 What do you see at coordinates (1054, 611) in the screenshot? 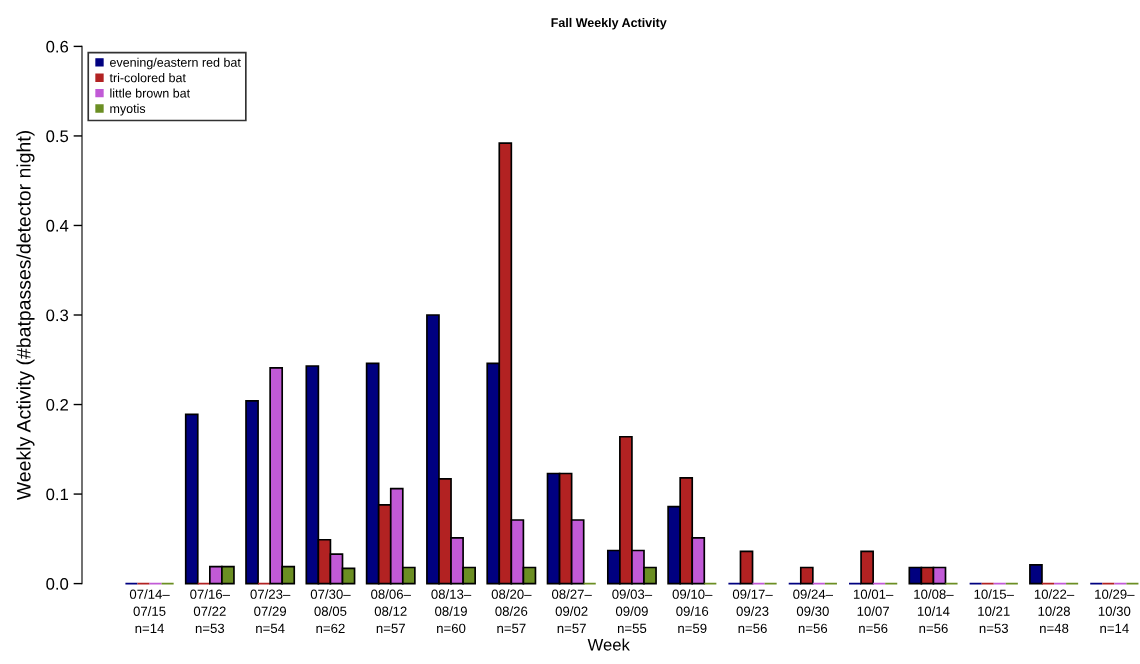
I see `x-tick-label: 10/22– 10/28 n=48` at bounding box center [1054, 611].